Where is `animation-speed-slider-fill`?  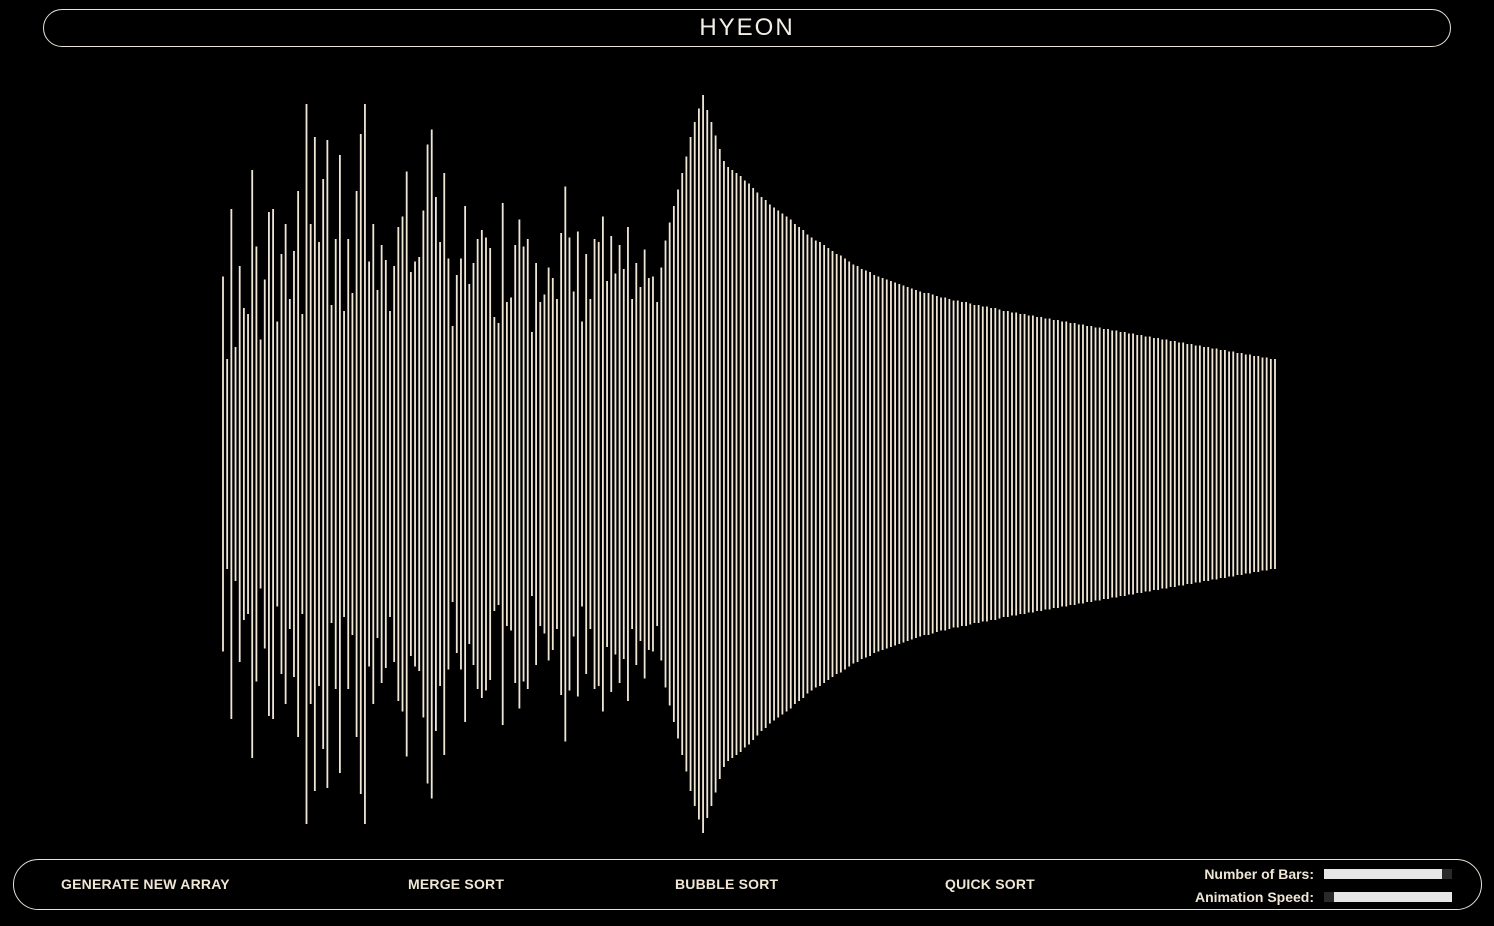 animation-speed-slider-fill is located at coordinates (1393, 897).